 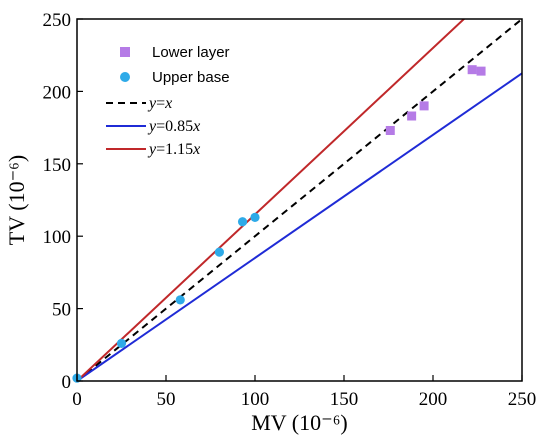 I want to click on y-tick-label-2: 100, so click(x=57, y=237).